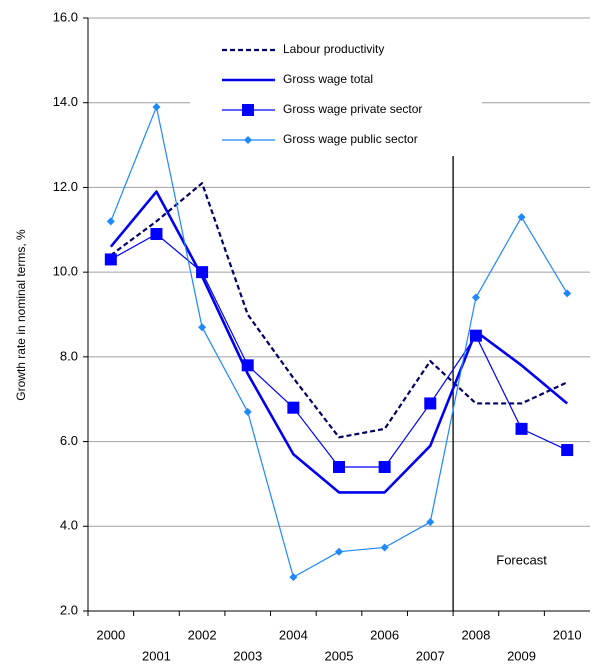  What do you see at coordinates (521, 655) in the screenshot?
I see `x-tick-label: 2009` at bounding box center [521, 655].